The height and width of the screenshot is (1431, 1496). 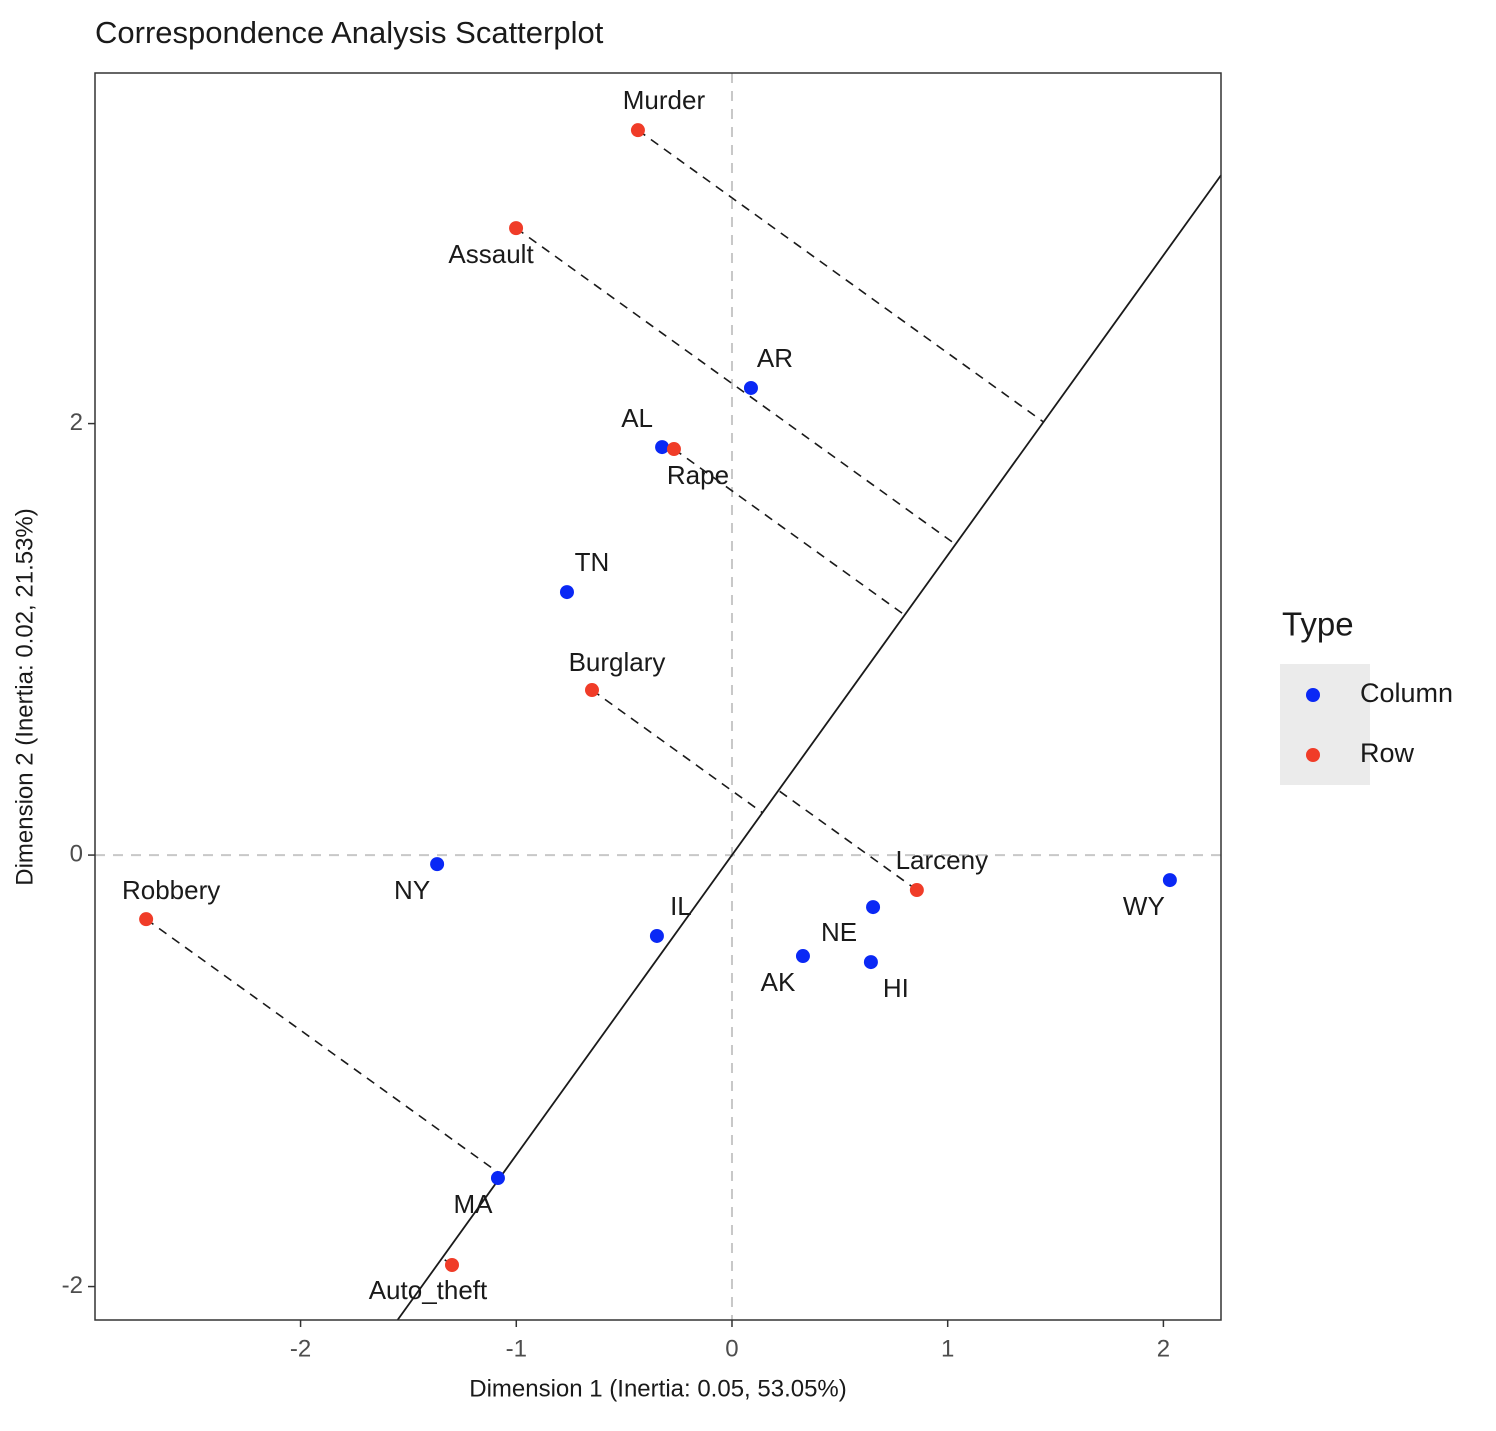 I want to click on point-label: IL, so click(x=681, y=906).